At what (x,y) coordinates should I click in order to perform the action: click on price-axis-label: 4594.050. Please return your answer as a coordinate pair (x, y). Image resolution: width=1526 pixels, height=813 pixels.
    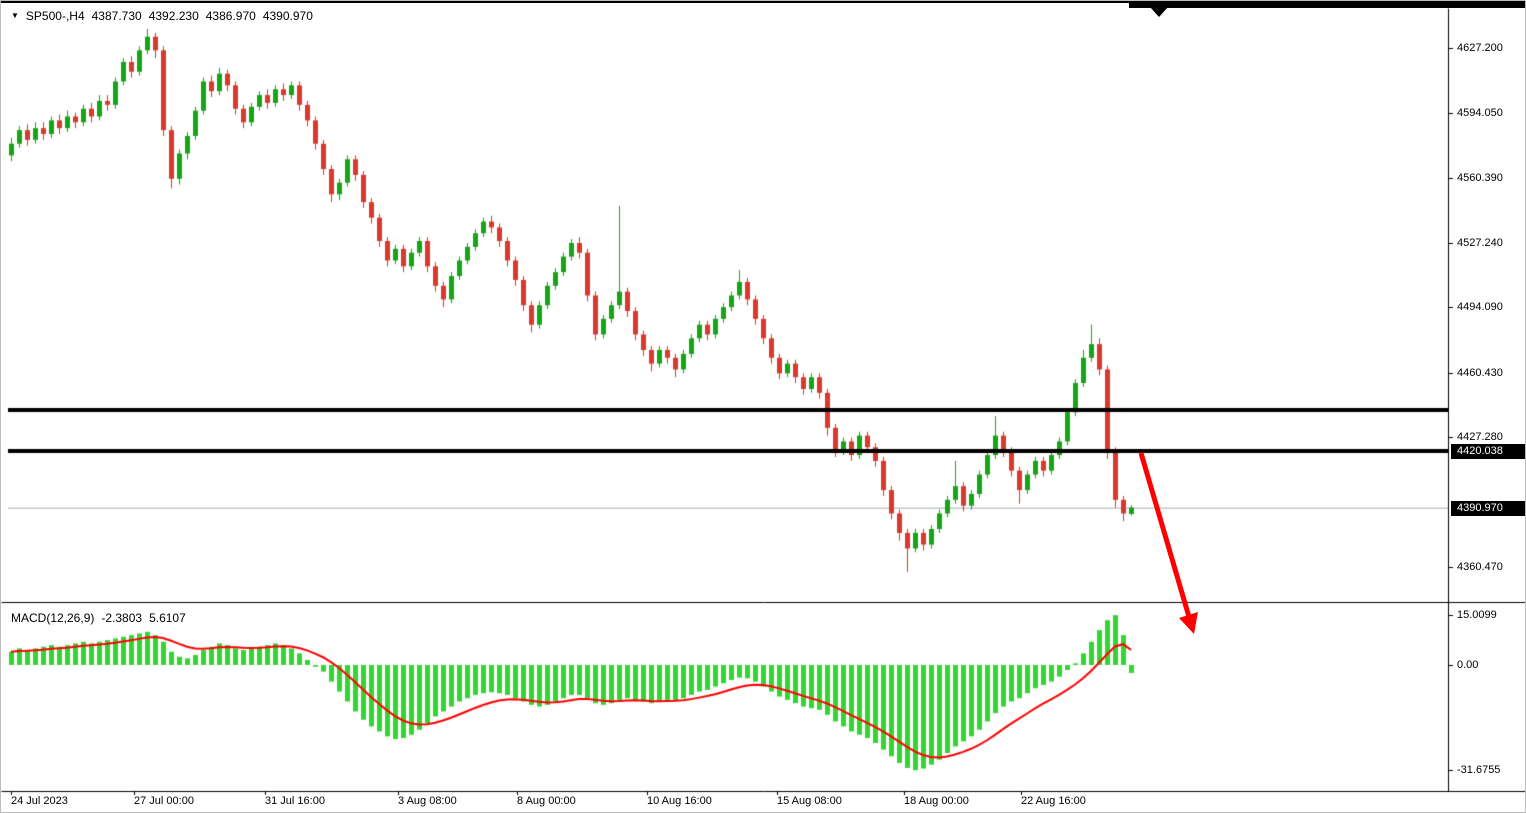
    Looking at the image, I should click on (1480, 113).